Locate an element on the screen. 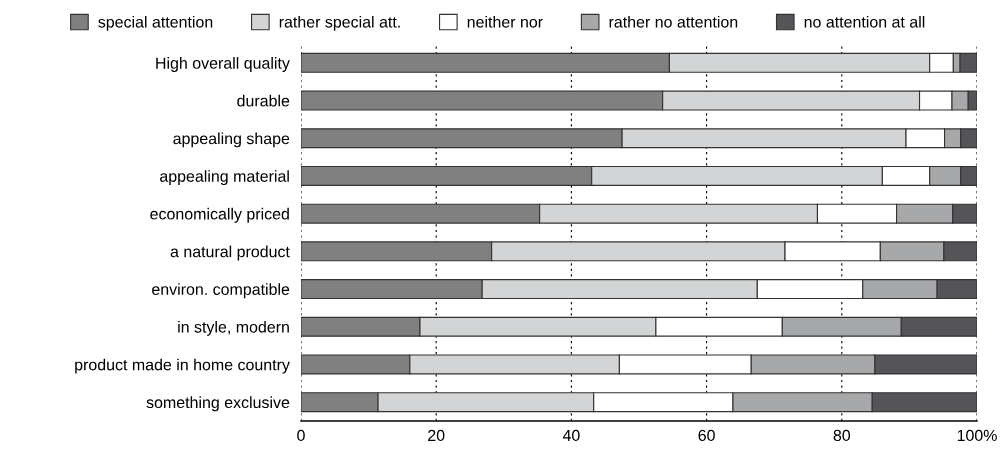 This screenshot has width=1006, height=449. legend-label: rather no attention is located at coordinates (673, 21).